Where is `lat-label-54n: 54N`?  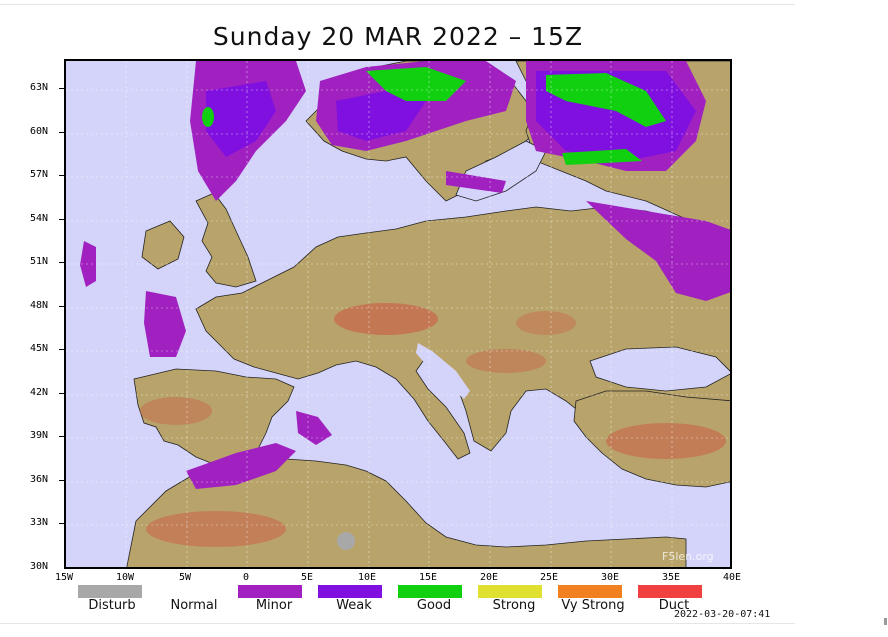
lat-label-54n: 54N is located at coordinates (39, 218).